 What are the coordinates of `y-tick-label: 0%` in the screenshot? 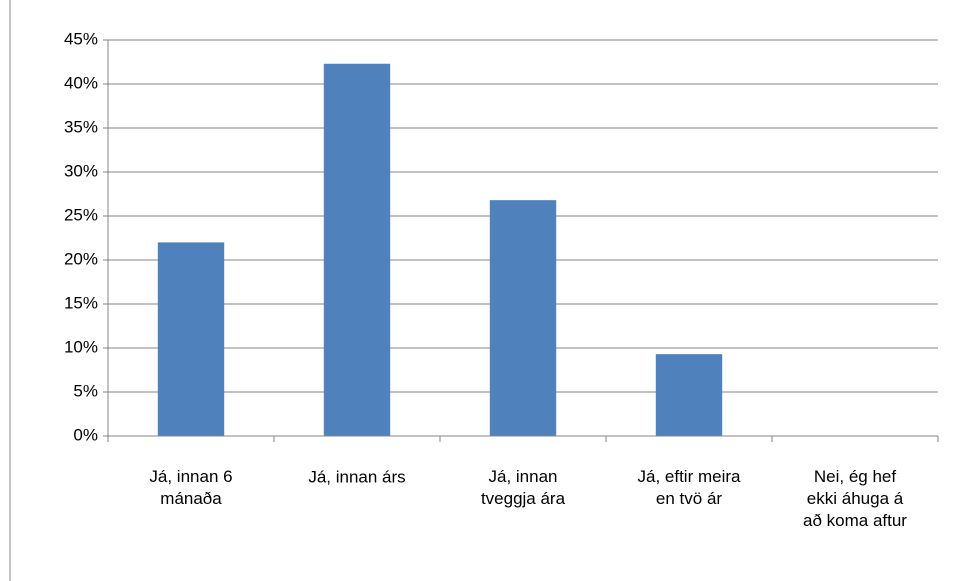 It's located at (85, 434).